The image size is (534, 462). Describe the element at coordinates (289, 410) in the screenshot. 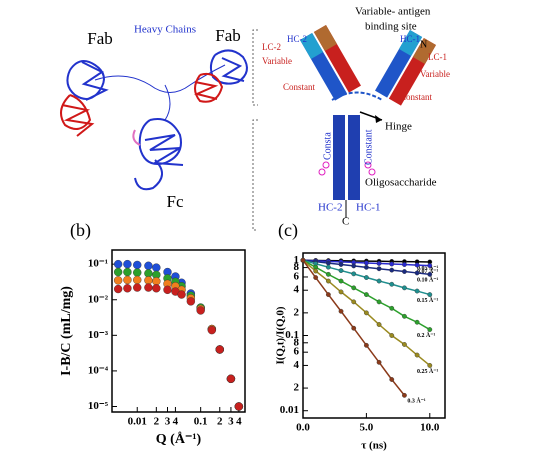

I see `y-tick-label: 0.01` at that location.